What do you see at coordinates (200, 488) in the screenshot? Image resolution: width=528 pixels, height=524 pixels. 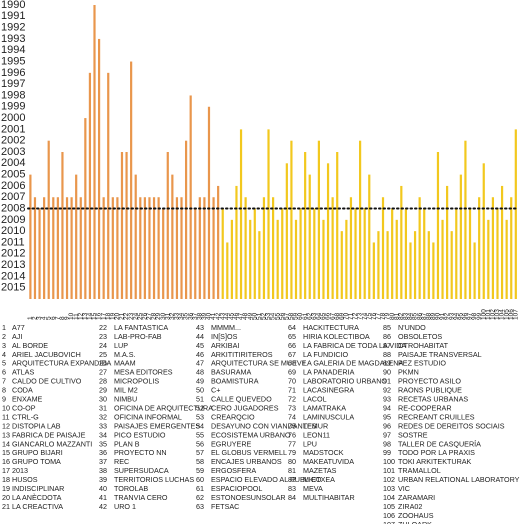 I see `legend-number: 61` at bounding box center [200, 488].